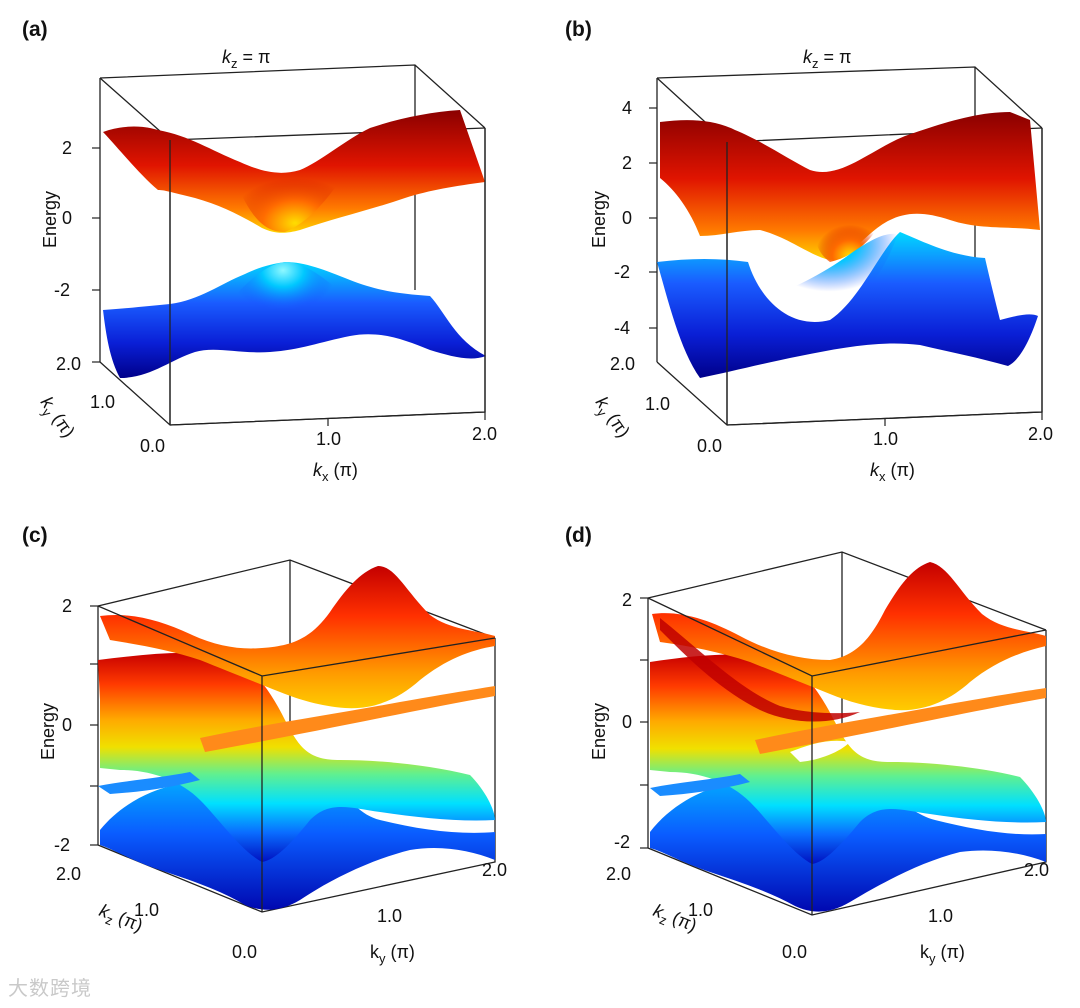 This screenshot has height=1008, width=1080. I want to click on surface-upper-c, so click(297, 637).